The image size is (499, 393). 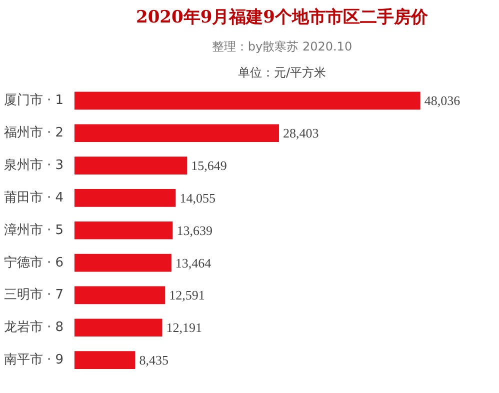 What do you see at coordinates (282, 18) in the screenshot?
I see `chart-title: 2020年9月福建9个地市市区二手房价` at bounding box center [282, 18].